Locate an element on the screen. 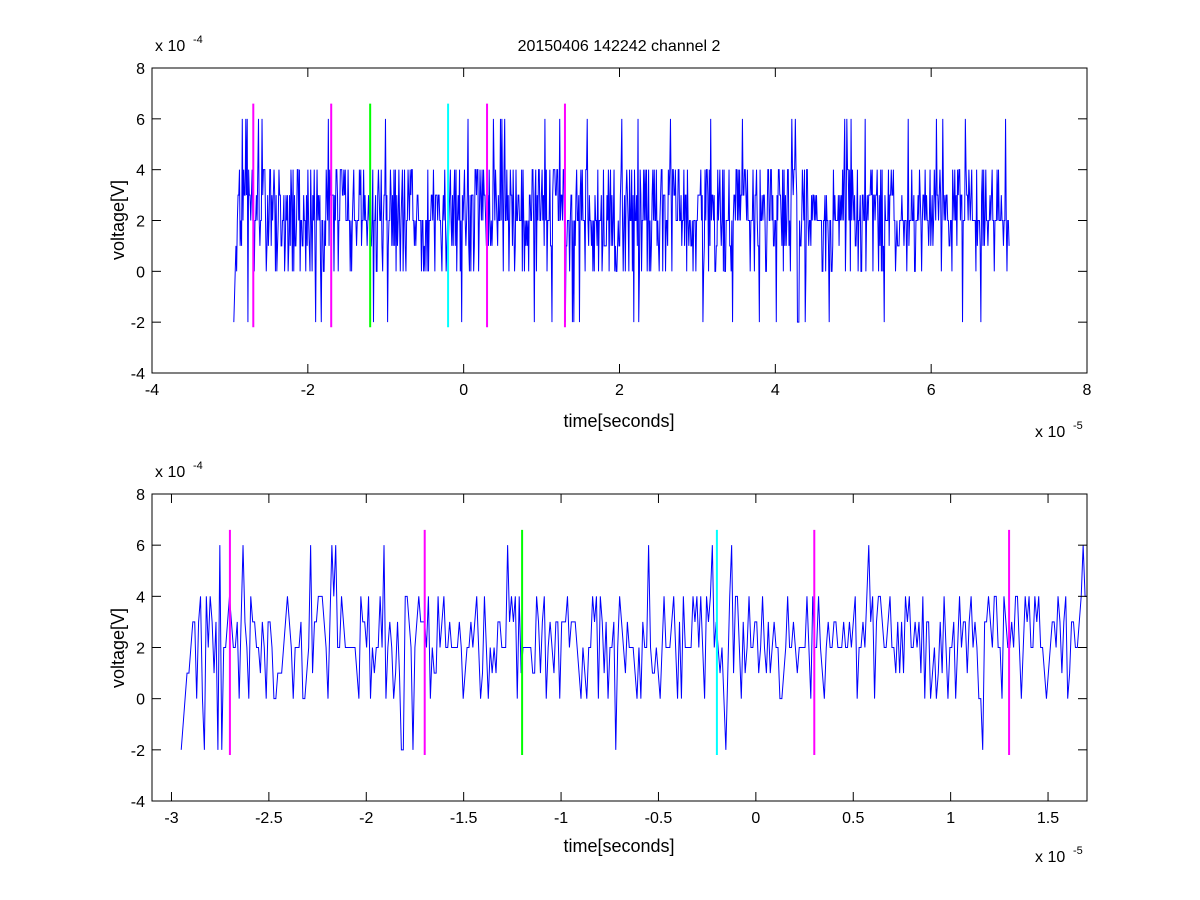  bottom-x-tick-label: 0.5 is located at coordinates (853, 818).